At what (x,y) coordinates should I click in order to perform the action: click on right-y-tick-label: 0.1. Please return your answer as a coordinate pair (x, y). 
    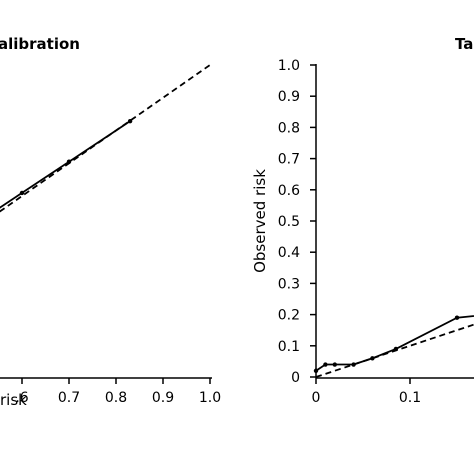
    Looking at the image, I should click on (289, 347).